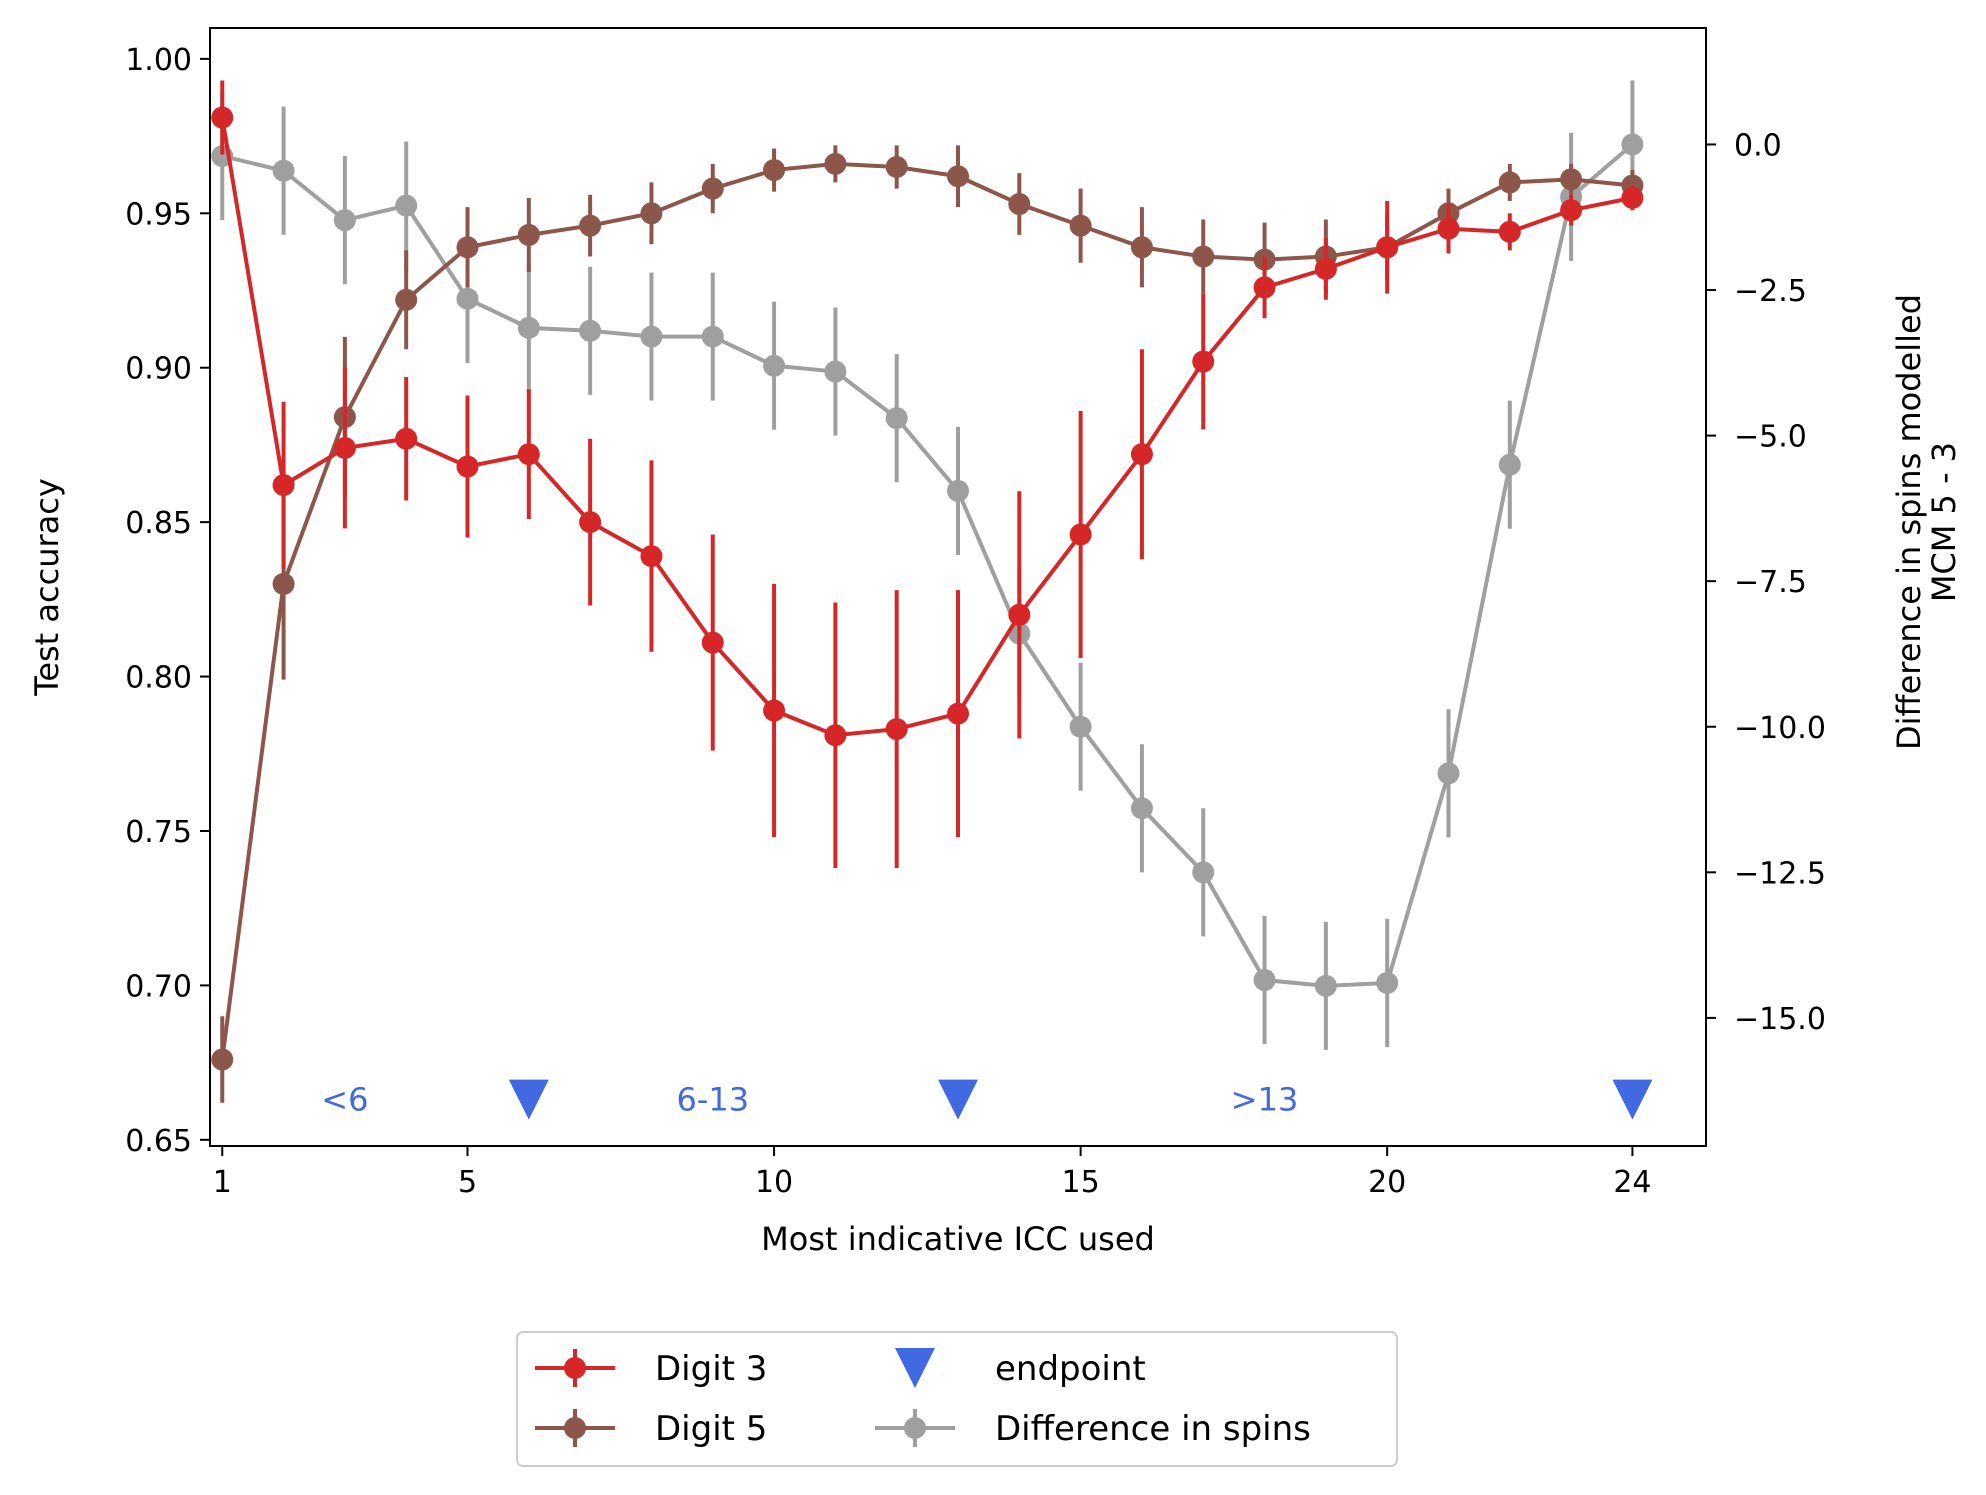 The width and height of the screenshot is (1986, 1495). What do you see at coordinates (711, 1429) in the screenshot?
I see `legend-label: Digit 5` at bounding box center [711, 1429].